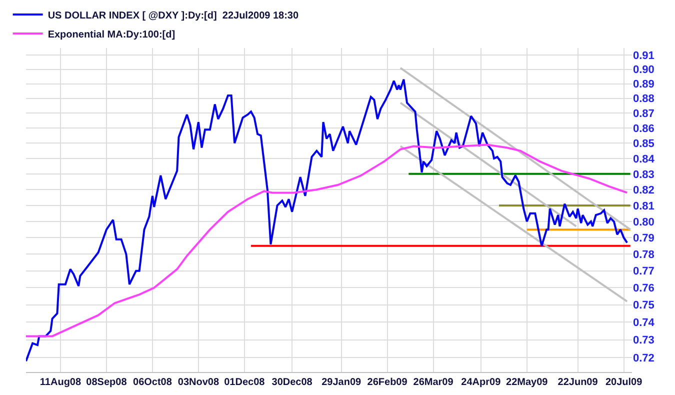 The width and height of the screenshot is (675, 395). What do you see at coordinates (112, 34) in the screenshot?
I see `legend-label: Exponential MA:Dy:100:[d]` at bounding box center [112, 34].